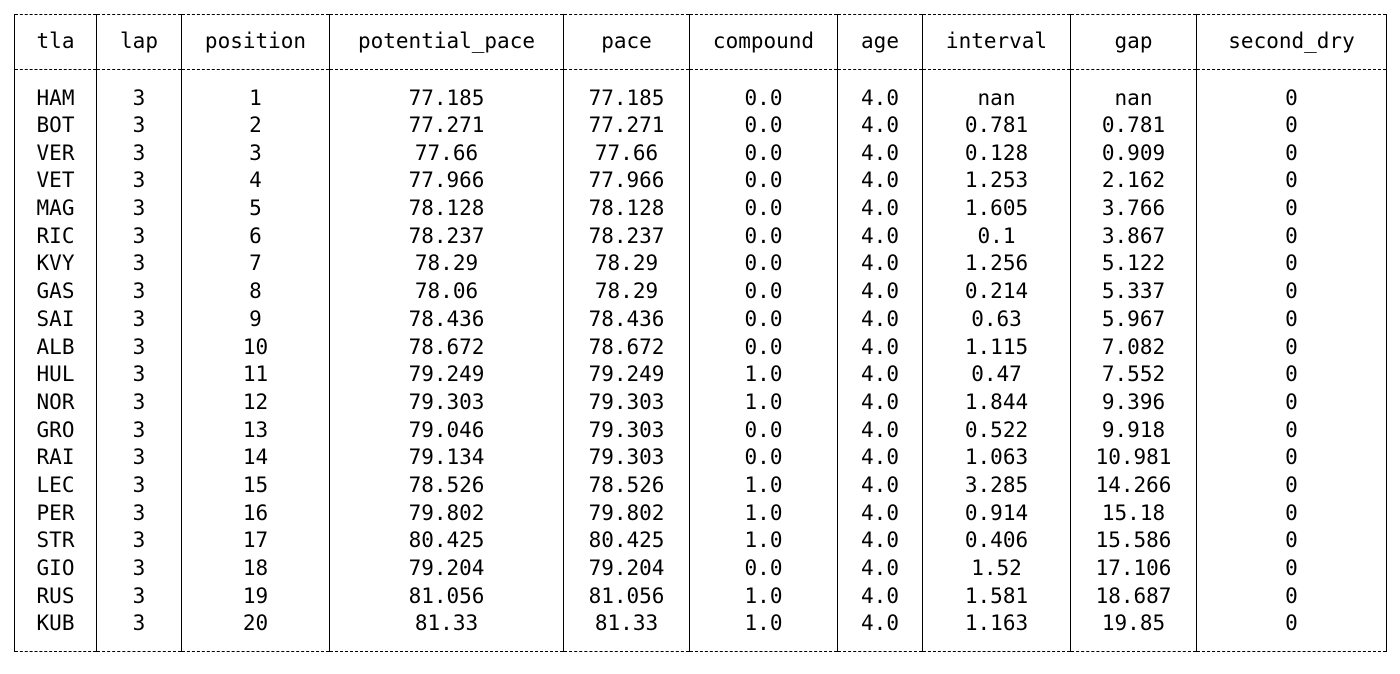 Image resolution: width=1400 pixels, height=674 pixels. What do you see at coordinates (626, 568) in the screenshot?
I see `cell-pace: 79.204` at bounding box center [626, 568].